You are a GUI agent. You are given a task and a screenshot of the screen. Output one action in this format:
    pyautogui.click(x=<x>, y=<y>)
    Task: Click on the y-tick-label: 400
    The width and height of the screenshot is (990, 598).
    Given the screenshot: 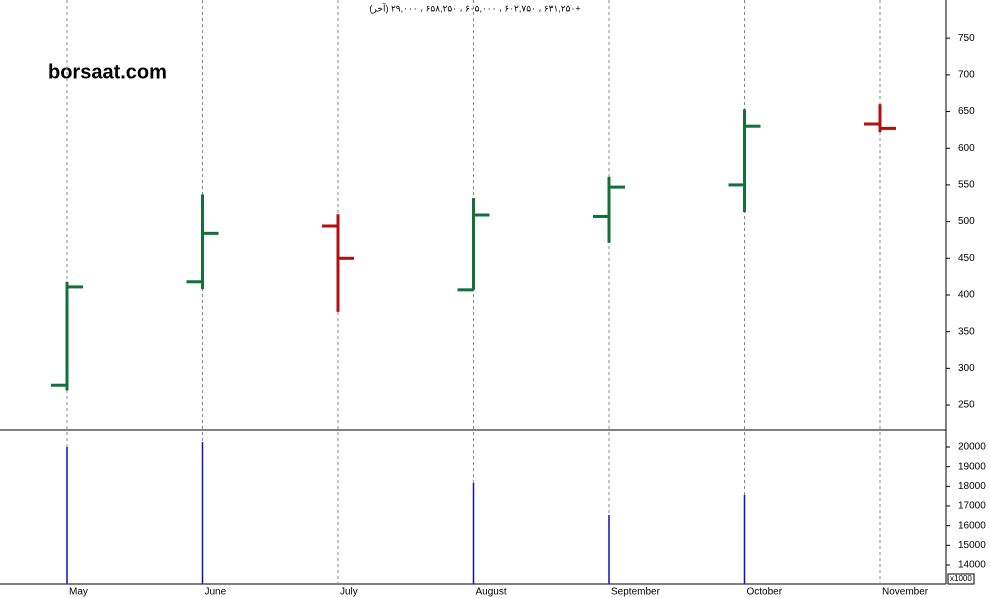 What is the action you would take?
    pyautogui.click(x=966, y=295)
    